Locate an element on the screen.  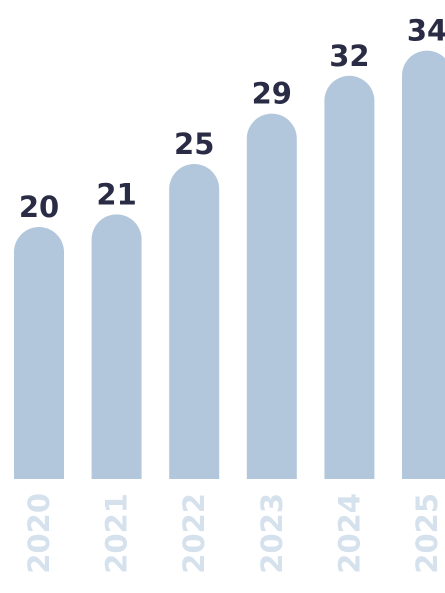
category-label-2022: 2022 is located at coordinates (194, 533).